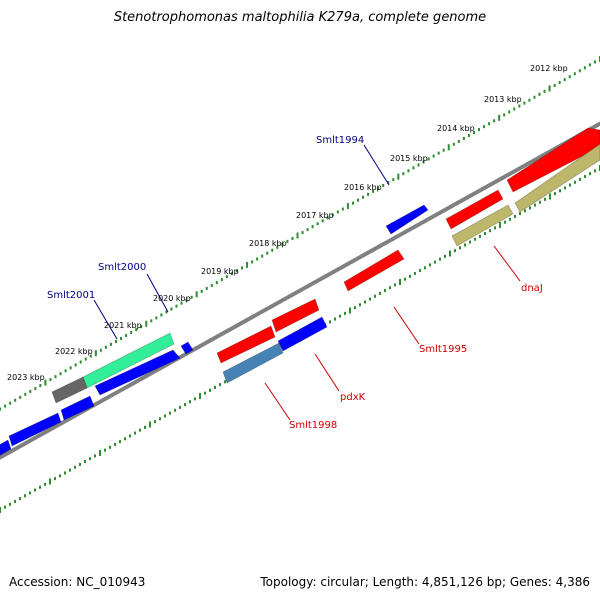 This screenshot has width=600, height=600. Describe the element at coordinates (77, 408) in the screenshot. I see `gene-arrow-fwd-a` at that location.